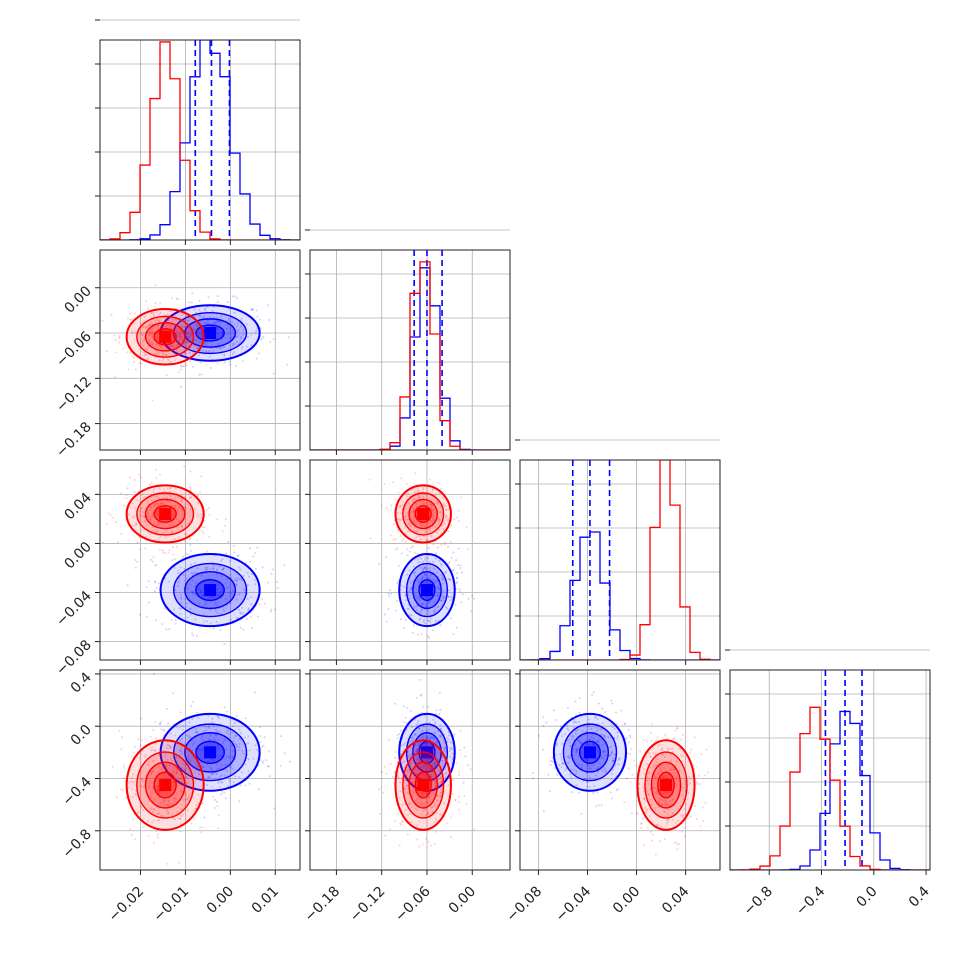 The width and height of the screenshot is (970, 970). Describe the element at coordinates (423, 513) in the screenshot. I see `density-peak` at that location.